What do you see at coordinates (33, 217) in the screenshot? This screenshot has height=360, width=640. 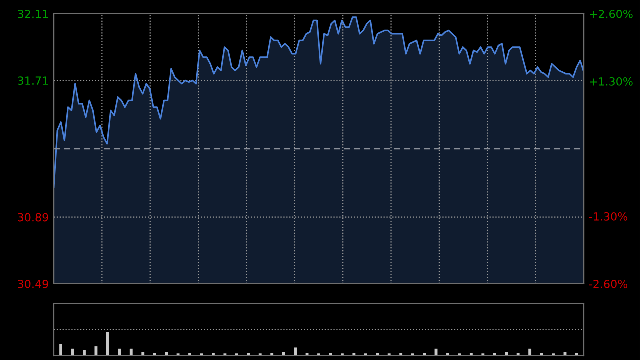 I see `y-tick-label: 30.89` at bounding box center [33, 217].